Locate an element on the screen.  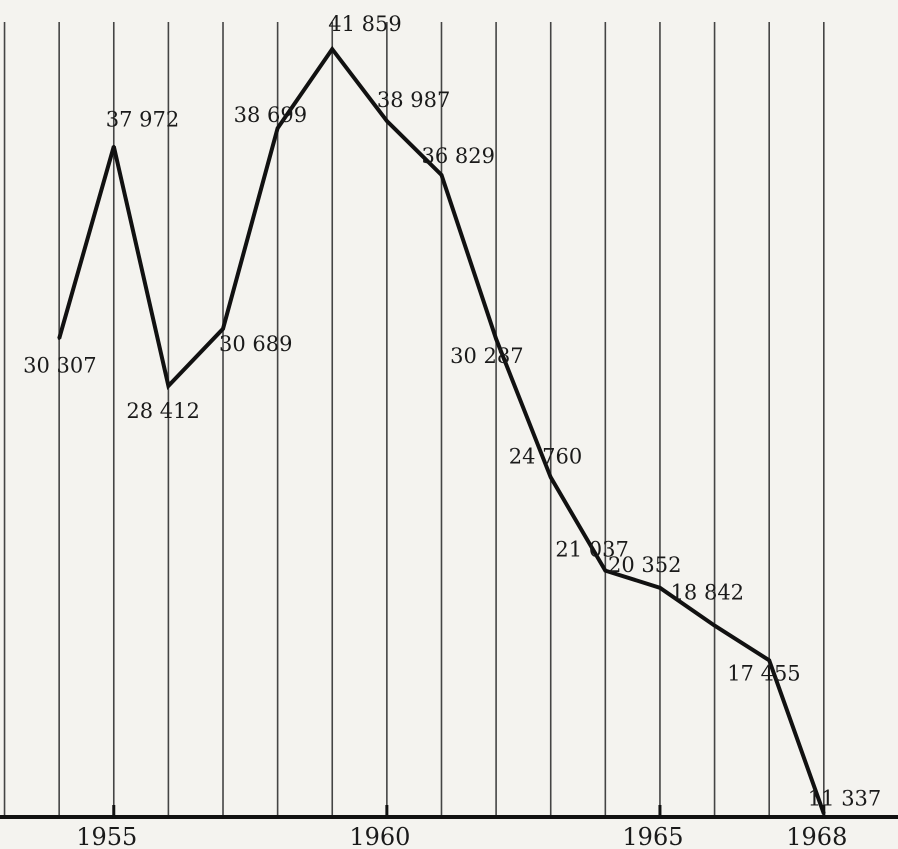
data-label: 30 287 is located at coordinates (486, 356).